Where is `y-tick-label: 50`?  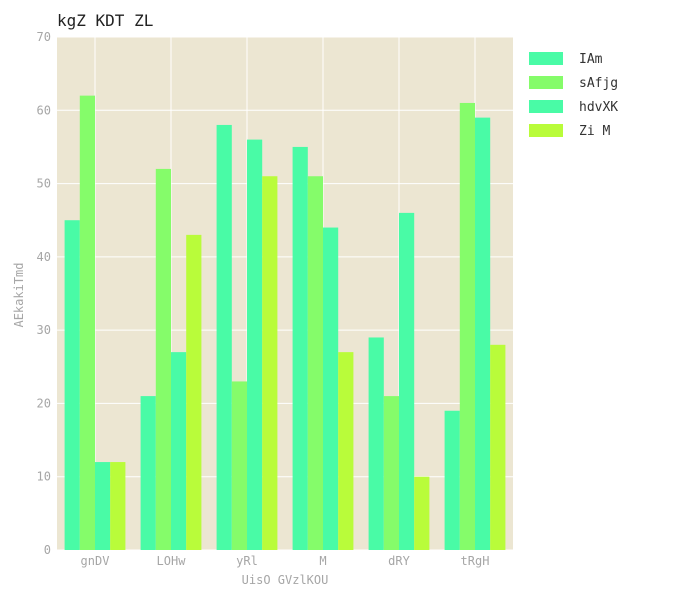
y-tick-label: 50 is located at coordinates (44, 184).